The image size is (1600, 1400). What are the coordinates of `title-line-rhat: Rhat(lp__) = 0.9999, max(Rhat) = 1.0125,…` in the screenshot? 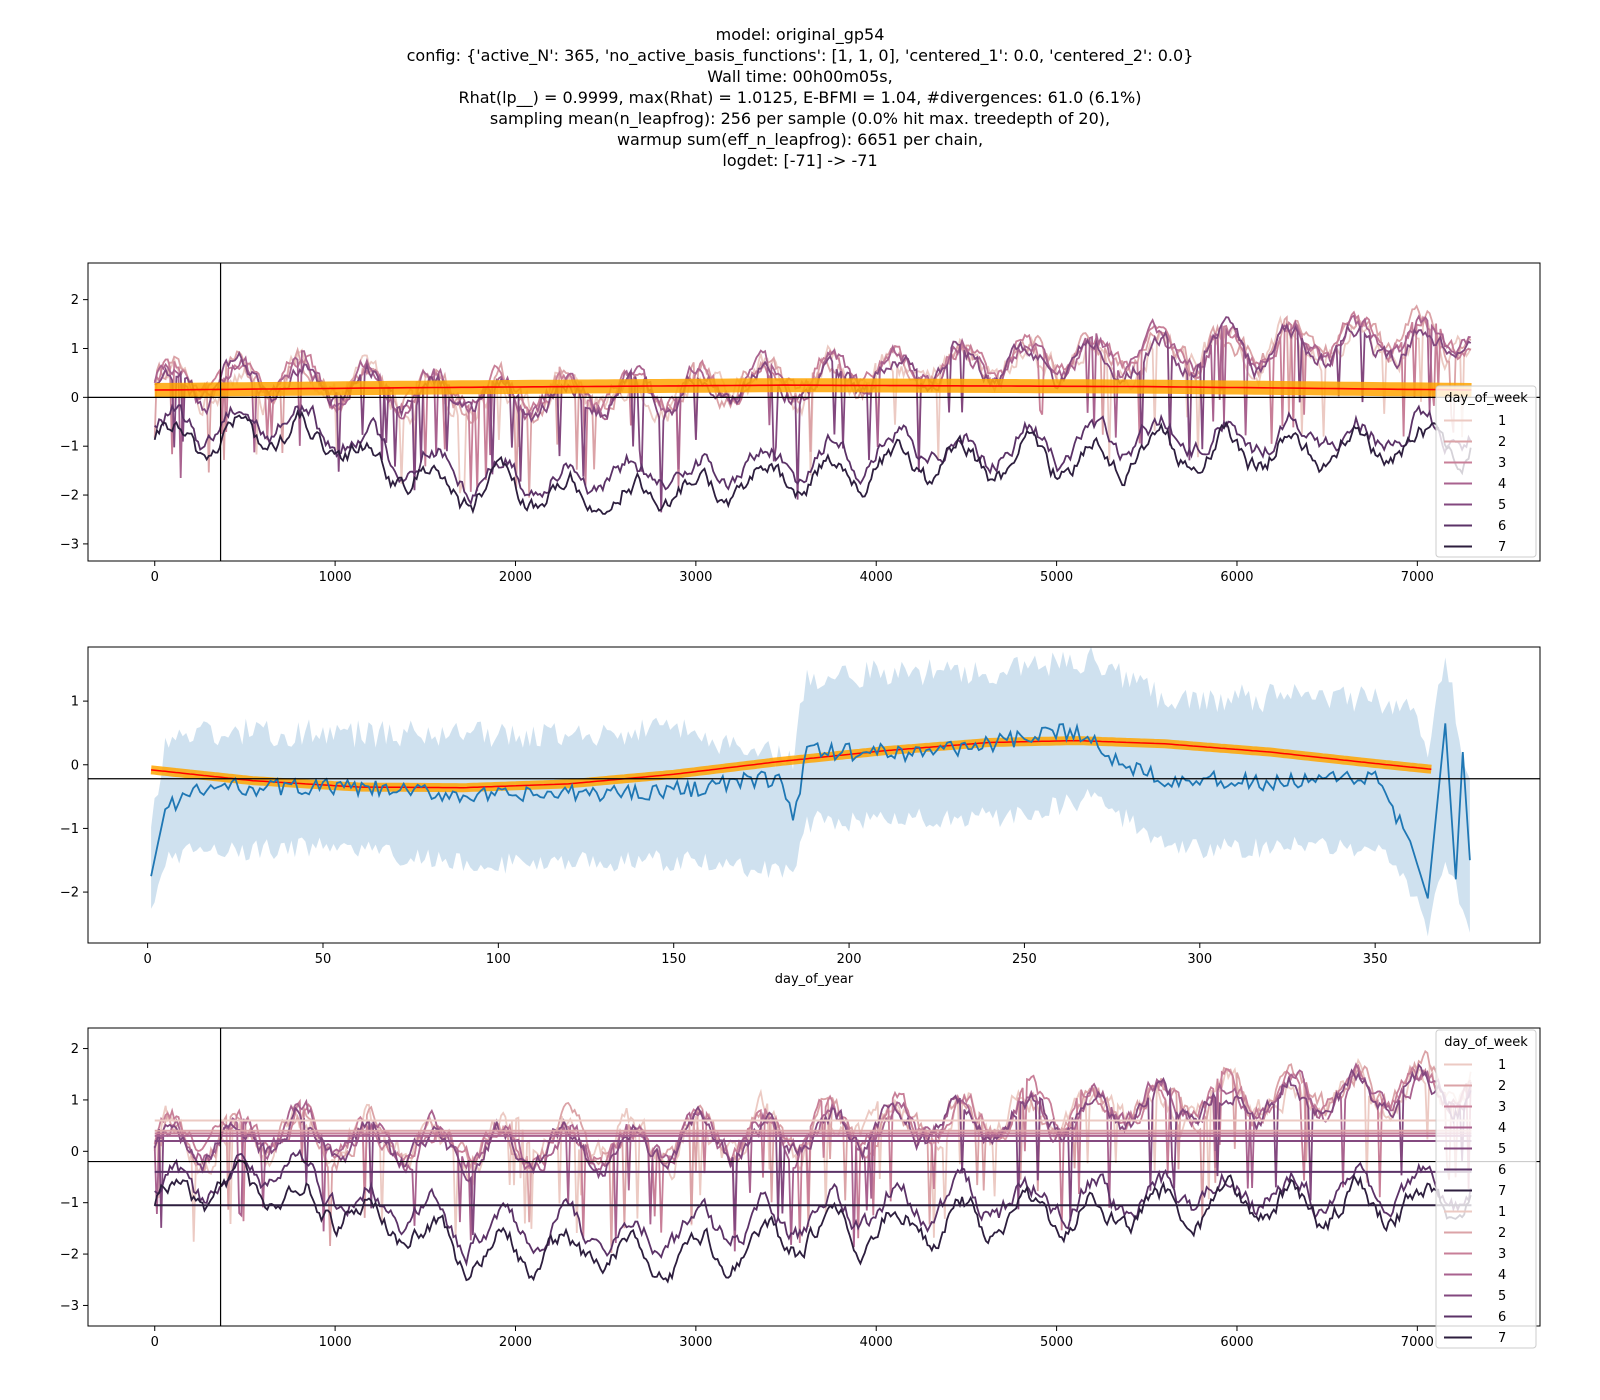 It's located at (800, 97).